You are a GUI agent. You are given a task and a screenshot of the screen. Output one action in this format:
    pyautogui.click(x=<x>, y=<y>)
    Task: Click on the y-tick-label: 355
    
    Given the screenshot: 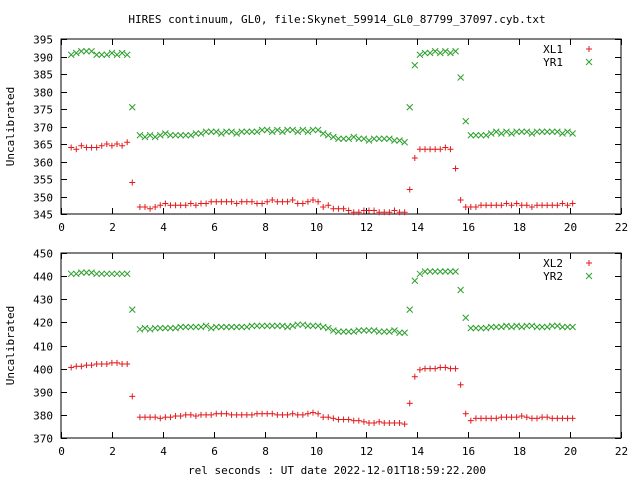 What is the action you would take?
    pyautogui.click(x=43, y=180)
    